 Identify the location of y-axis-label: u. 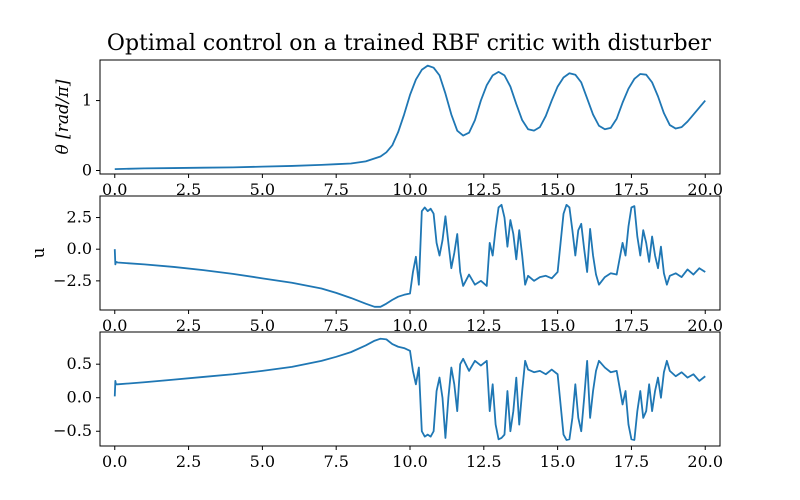
(39, 252).